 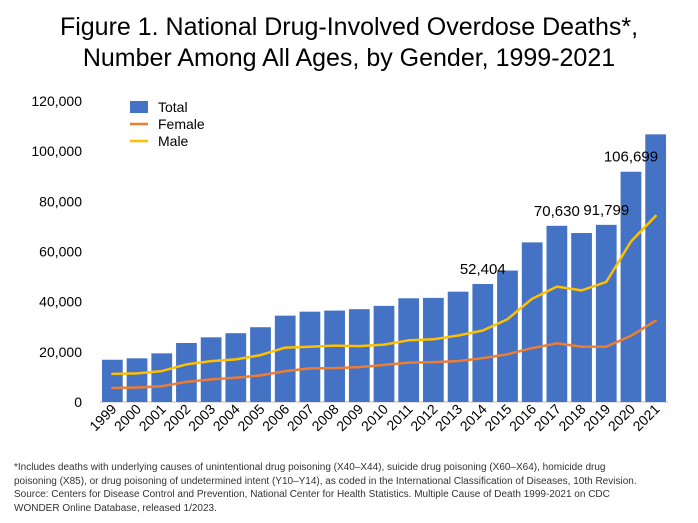 I want to click on x-tick-label: 2014, so click(x=473, y=417).